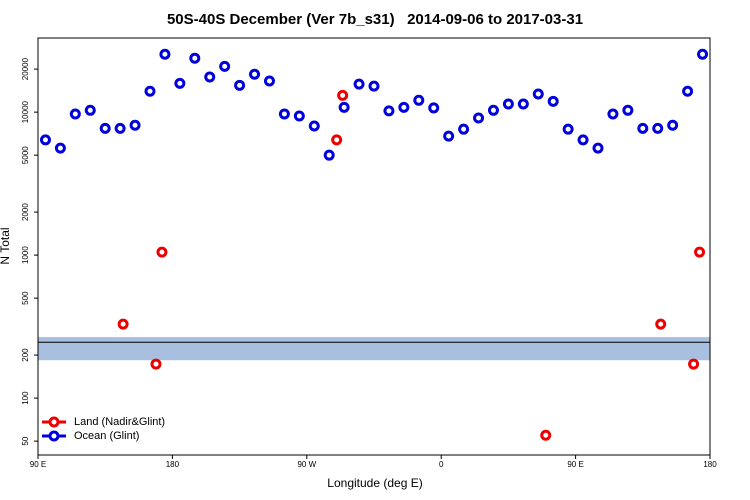 The width and height of the screenshot is (750, 500). I want to click on x-tick-label: 0, so click(441, 464).